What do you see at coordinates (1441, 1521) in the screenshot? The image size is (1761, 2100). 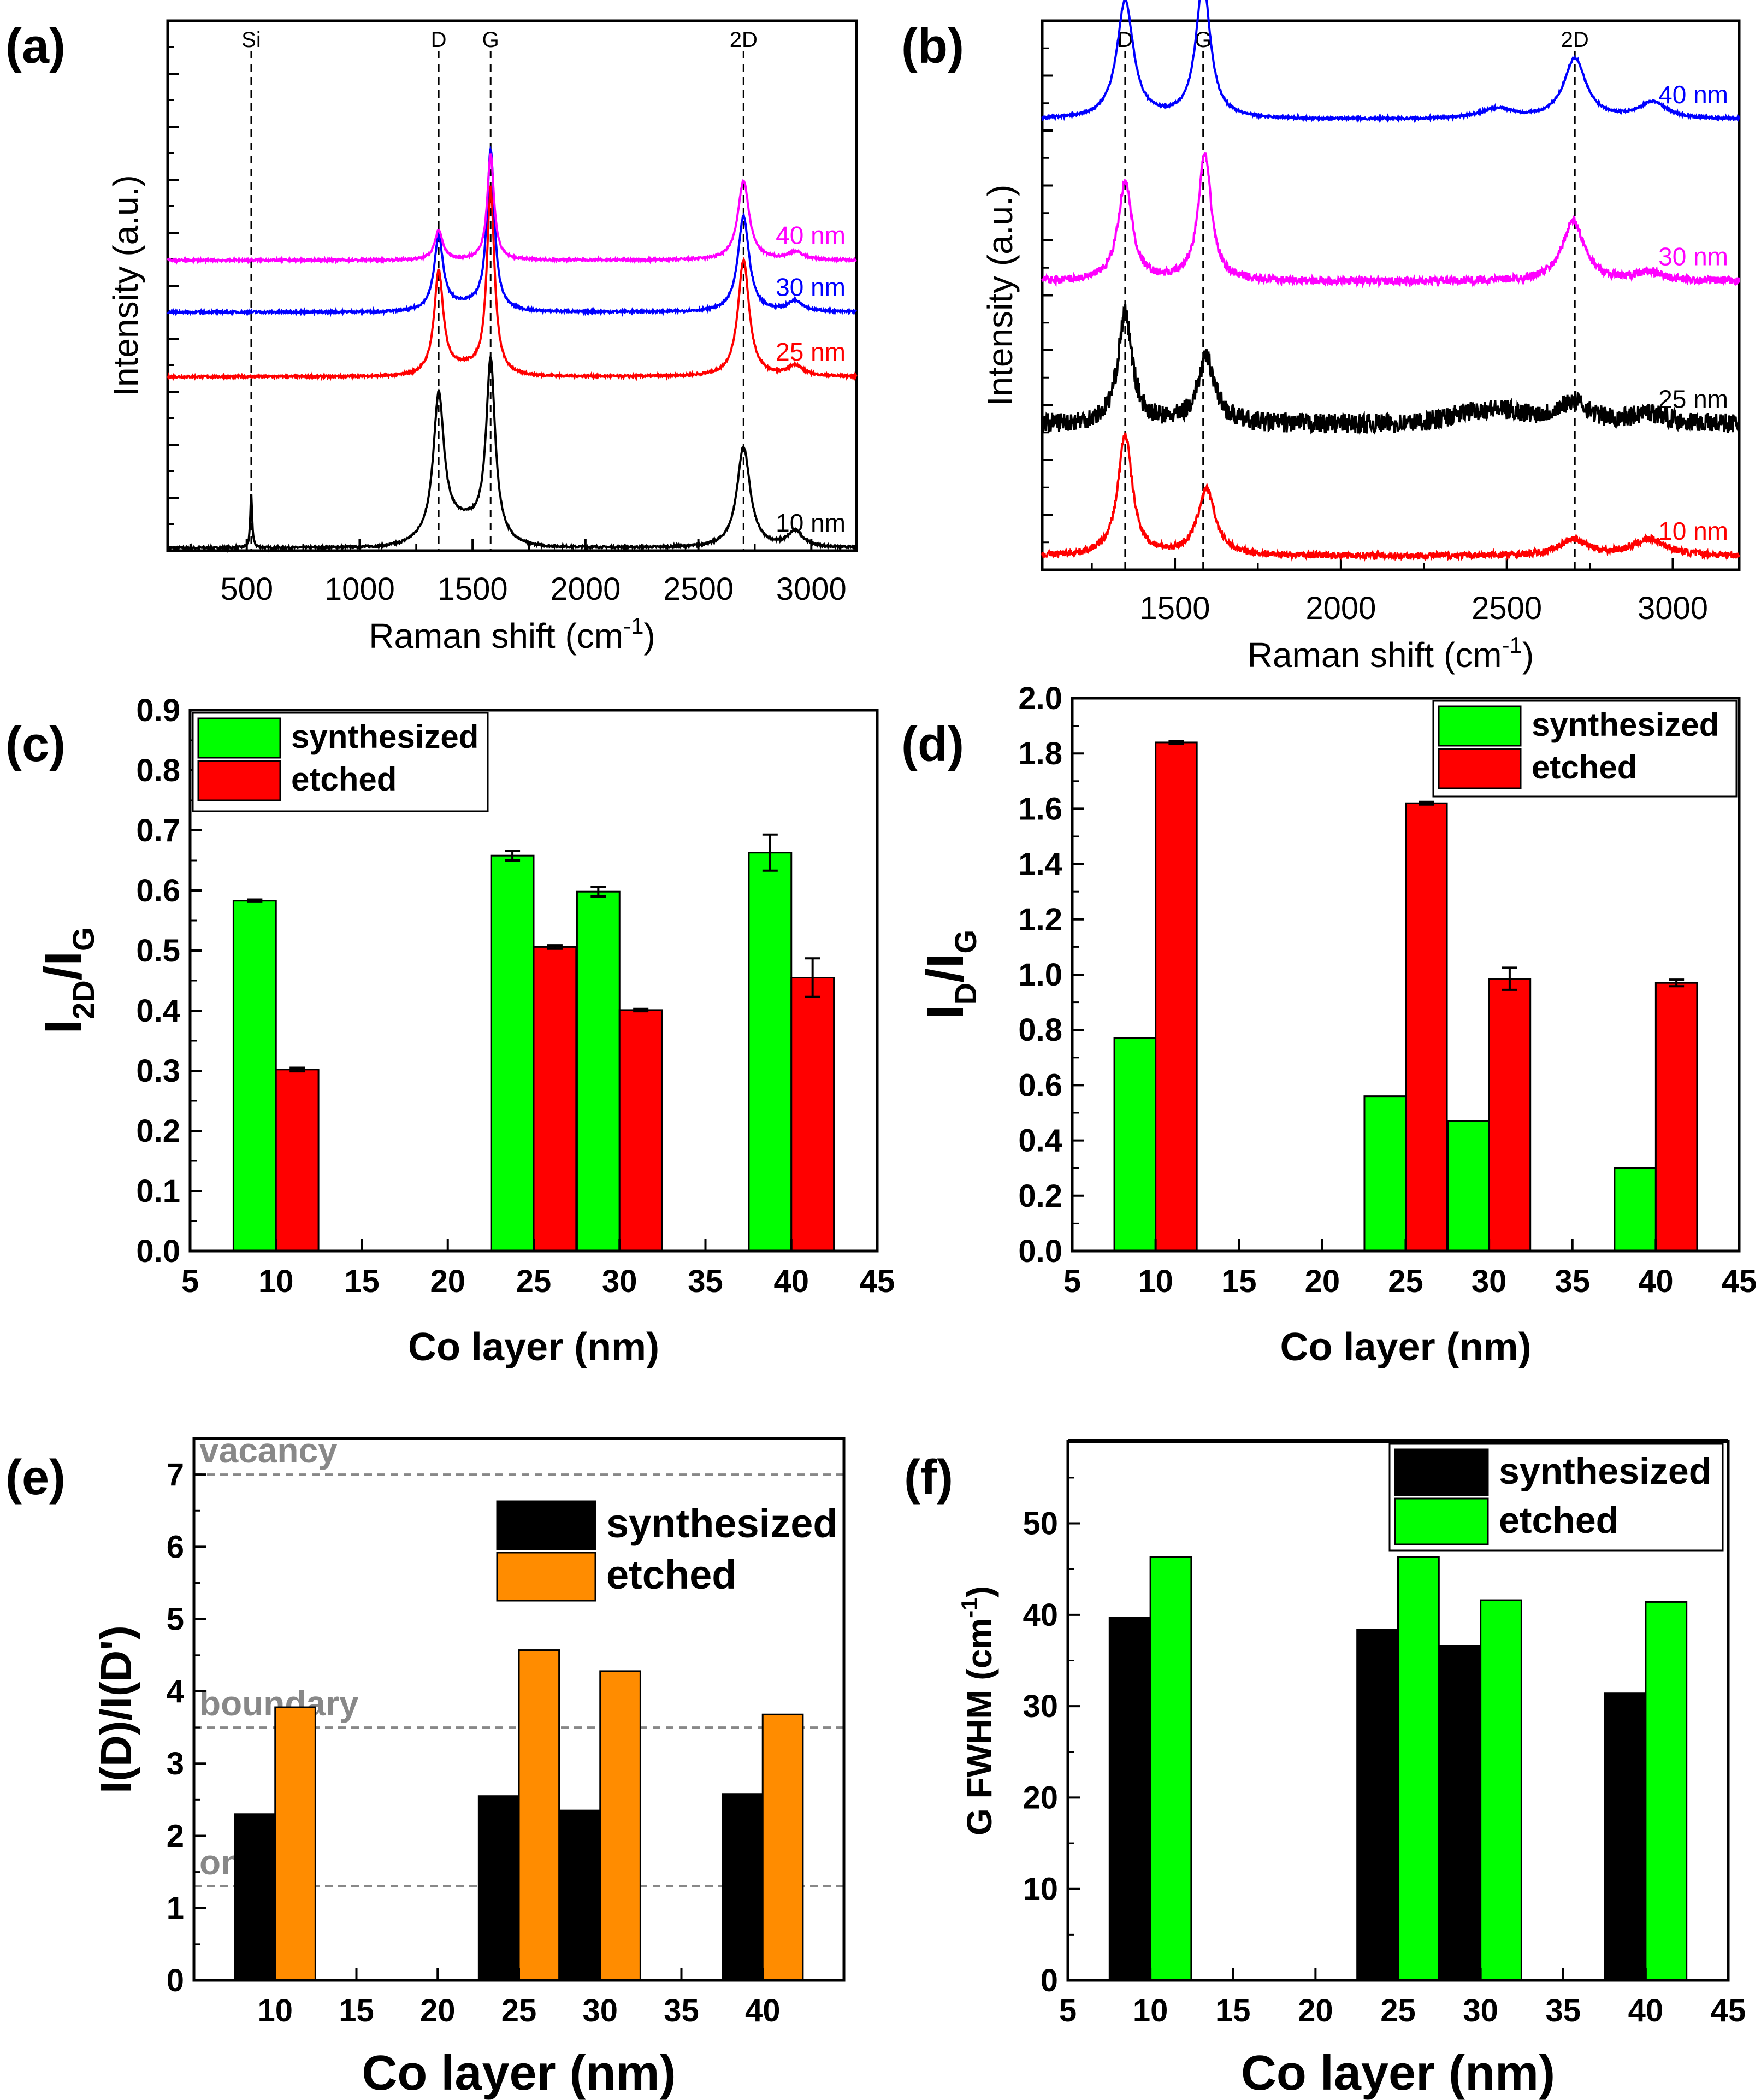 I see `legend-swatch-etched-f` at bounding box center [1441, 1521].